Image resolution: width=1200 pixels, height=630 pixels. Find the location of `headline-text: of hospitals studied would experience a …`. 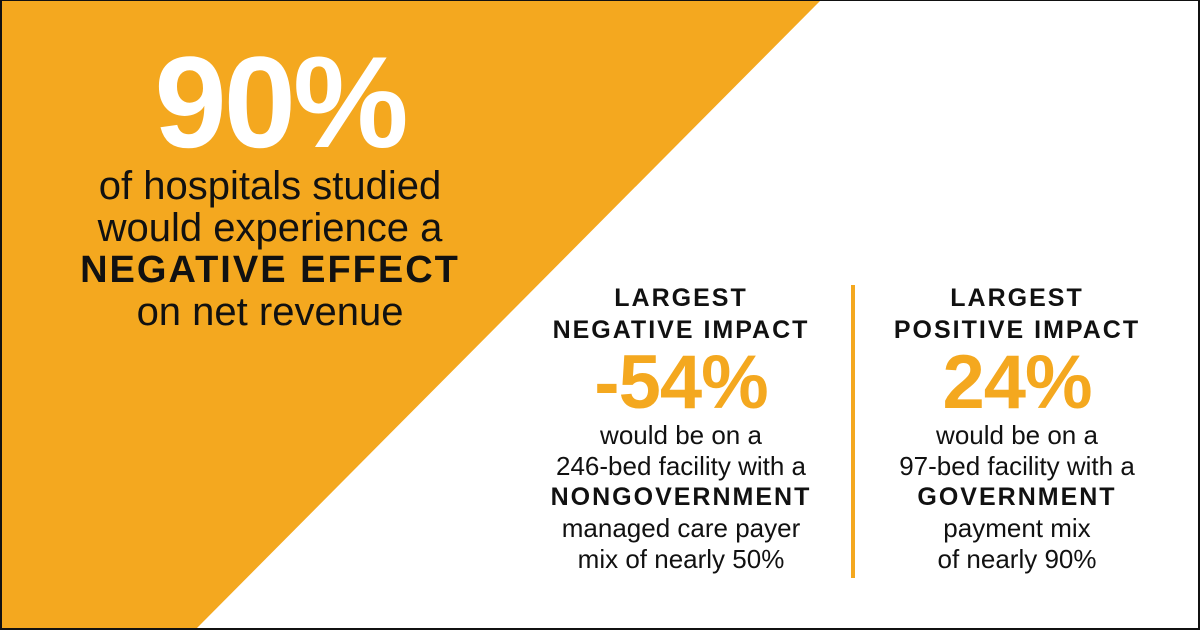

headline-text: of hospitals studied would experience a … is located at coordinates (270, 249).